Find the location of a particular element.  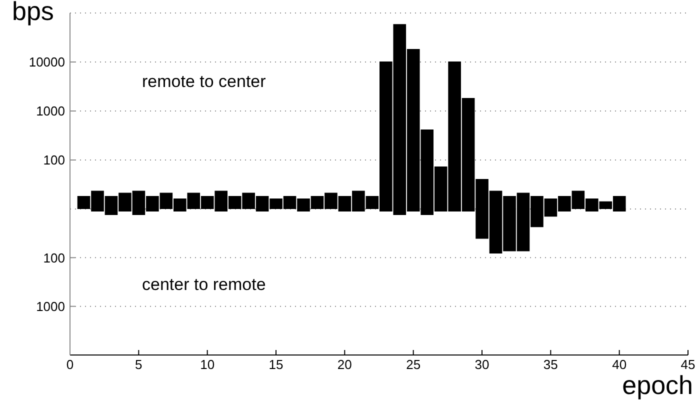

x-tick-label: 25 is located at coordinates (413, 364).